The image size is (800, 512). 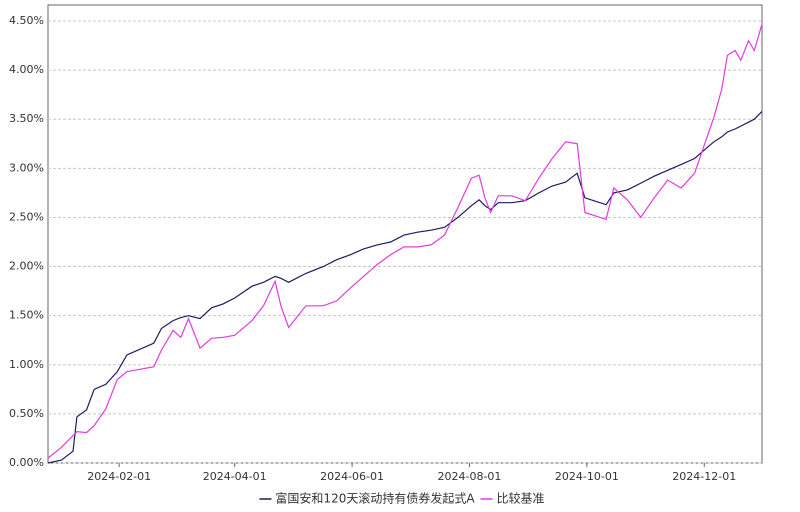 What do you see at coordinates (26, 413) in the screenshot?
I see `y-tick-label: 0.50%` at bounding box center [26, 413].